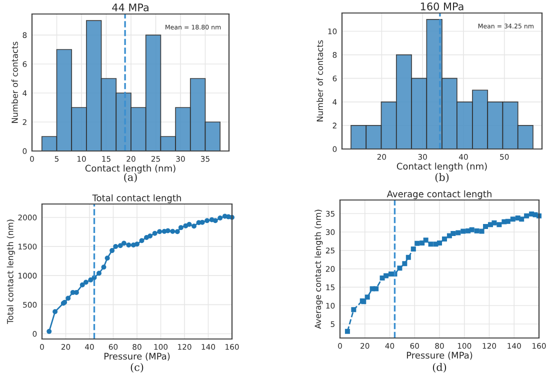  Describe the element at coordinates (130, 177) in the screenshot. I see `text: (a)` at that location.